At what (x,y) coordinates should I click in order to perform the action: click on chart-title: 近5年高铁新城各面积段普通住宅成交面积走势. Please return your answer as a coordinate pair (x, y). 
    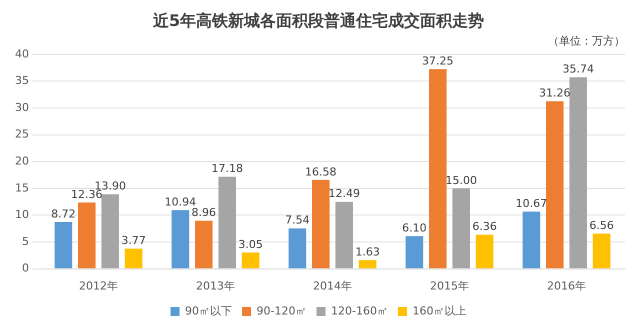
    Looking at the image, I should click on (318, 20).